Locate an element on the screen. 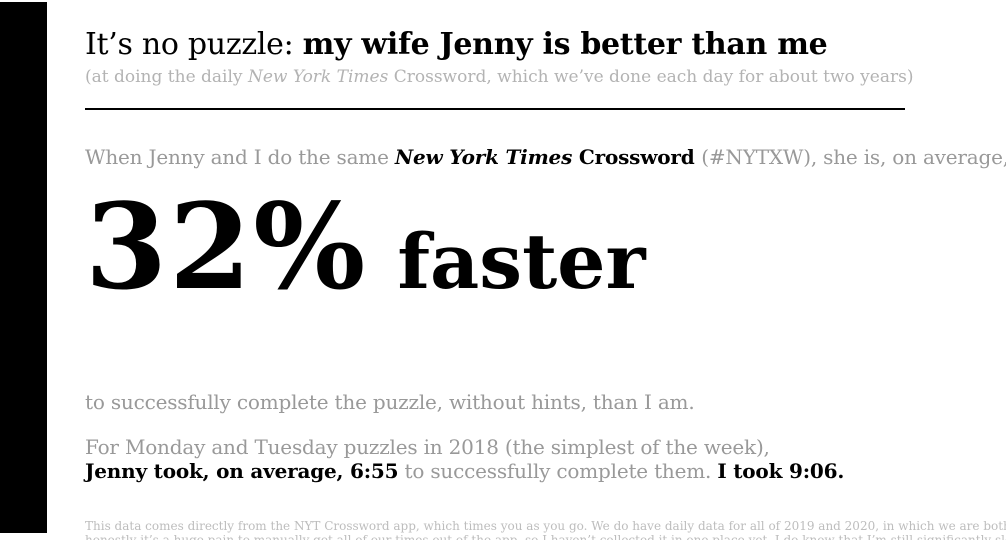 The image size is (1006, 540). page-title-bold: my wife Jenny is better than me is located at coordinates (565, 44).